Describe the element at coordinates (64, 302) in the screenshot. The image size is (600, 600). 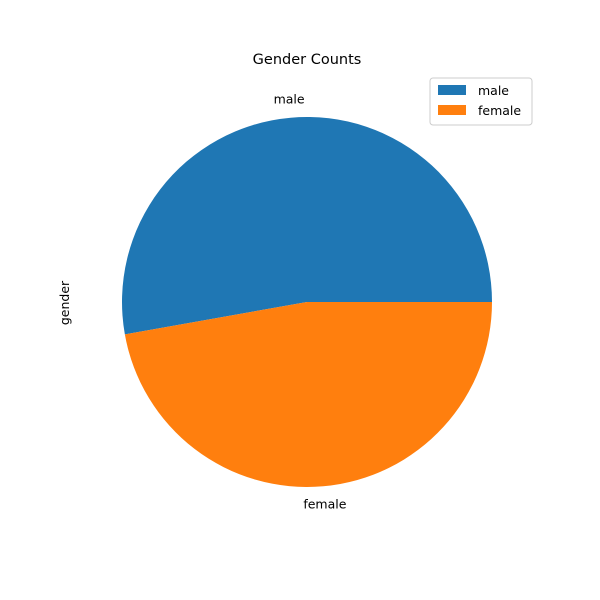
I see `y-axis-label: gender` at that location.